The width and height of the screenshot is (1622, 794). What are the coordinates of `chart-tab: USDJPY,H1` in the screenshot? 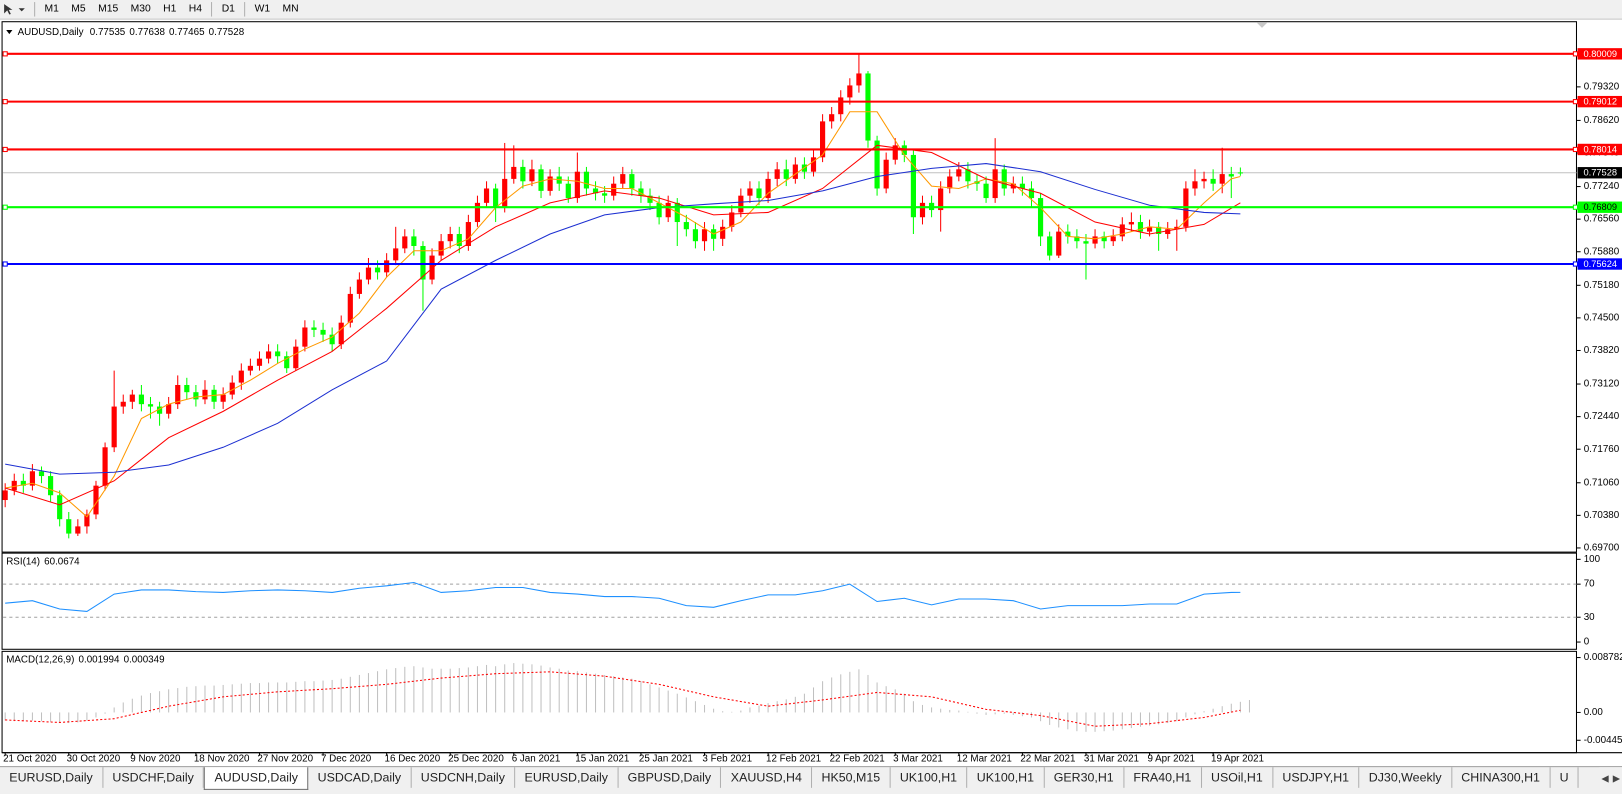 It's located at (1316, 777).